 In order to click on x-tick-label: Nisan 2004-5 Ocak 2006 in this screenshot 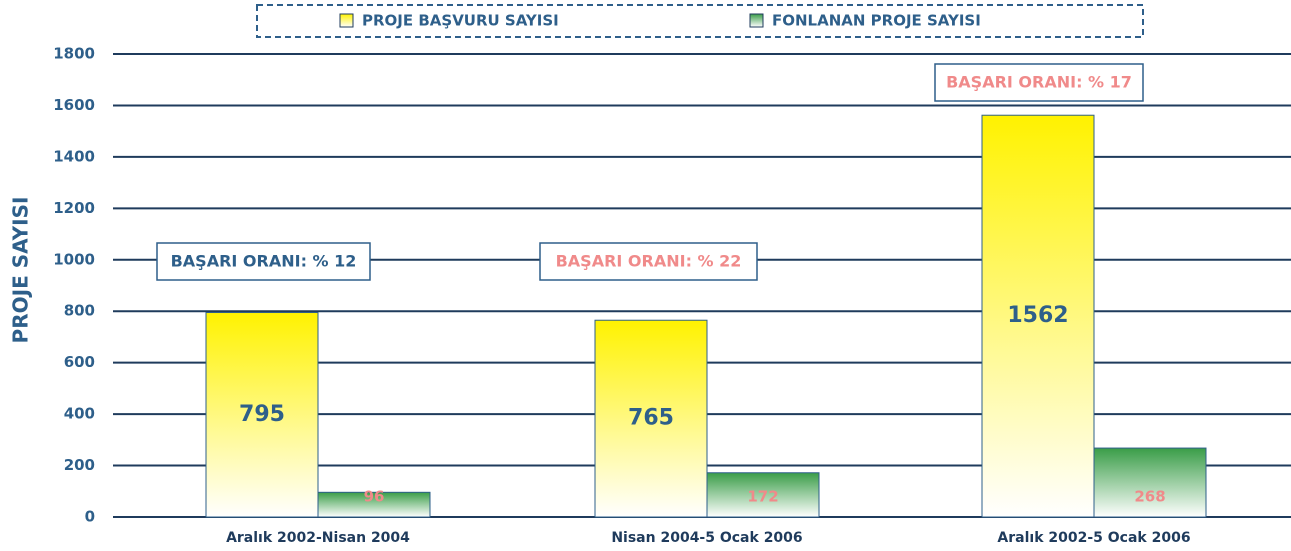, I will do `click(706, 538)`.